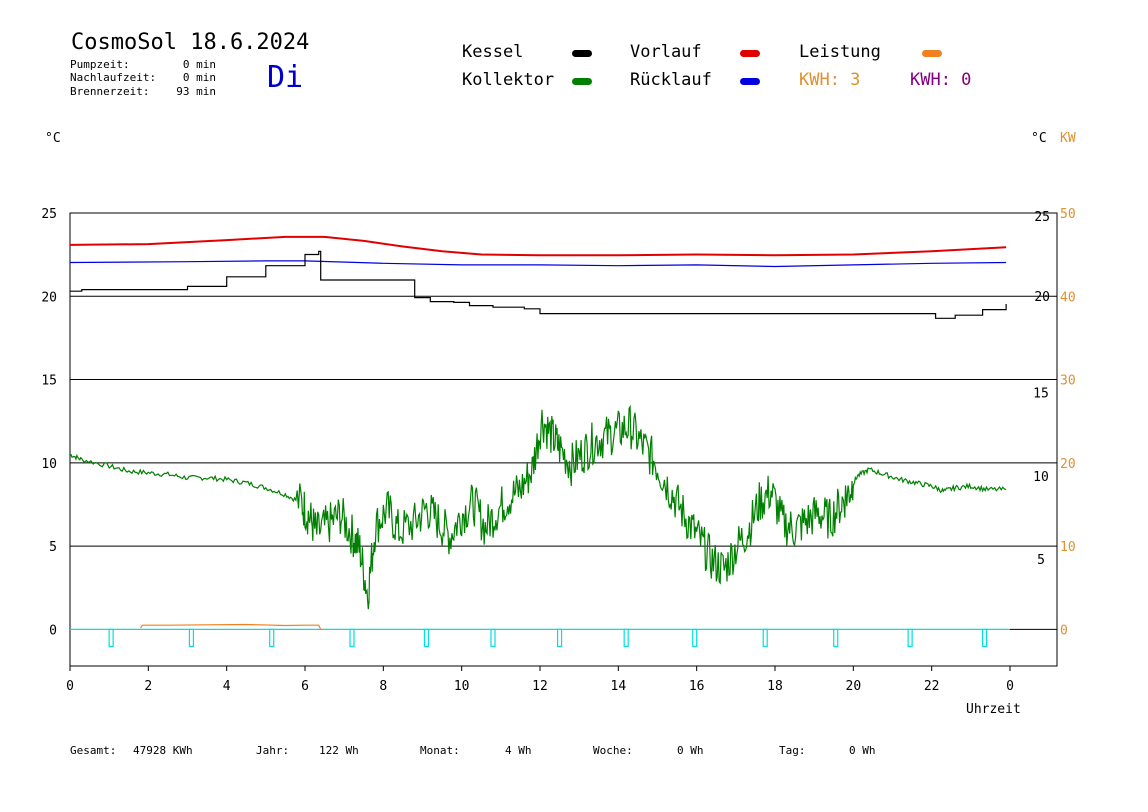  Describe the element at coordinates (148, 686) in the screenshot. I see `x-tick-label: 2` at that location.